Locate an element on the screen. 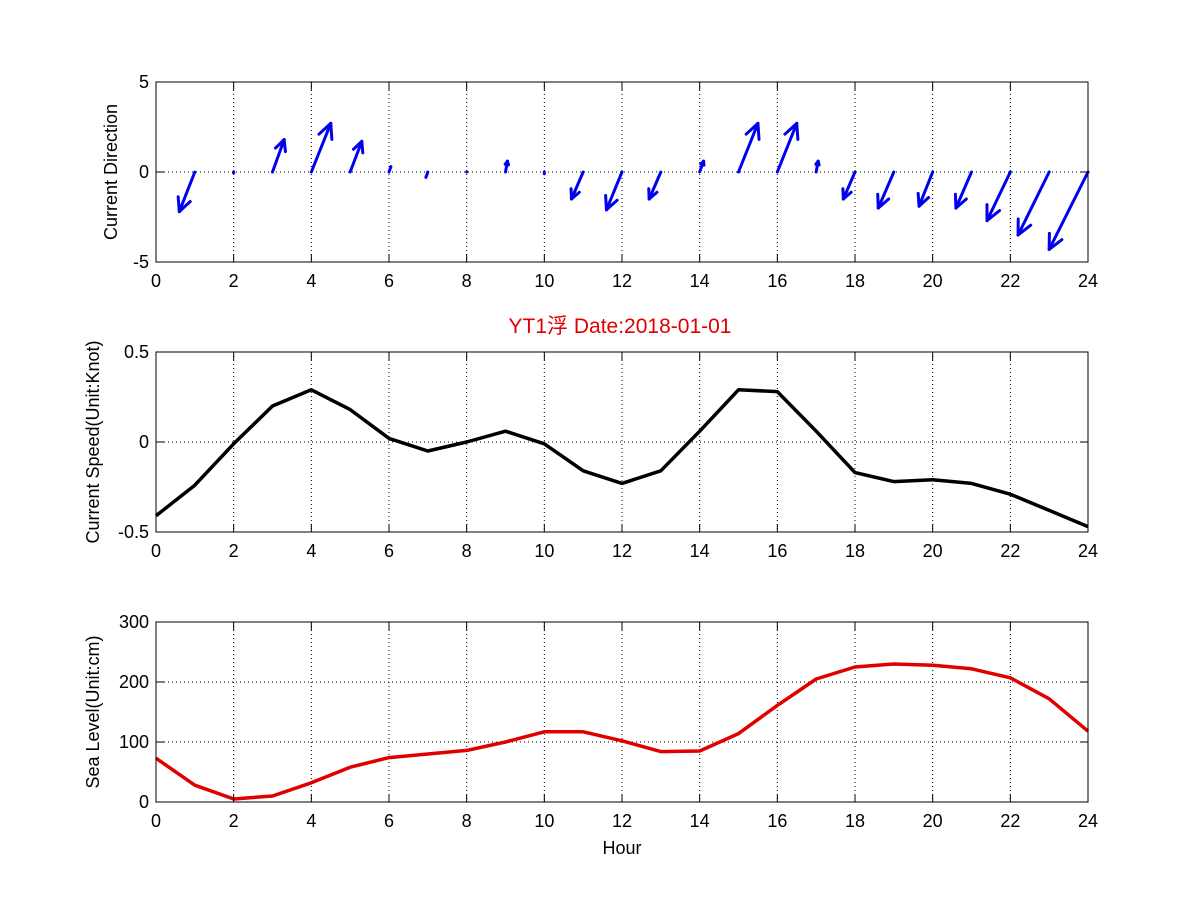  chart-title: YT1浮 Date:2018-01-01 is located at coordinates (620, 326).